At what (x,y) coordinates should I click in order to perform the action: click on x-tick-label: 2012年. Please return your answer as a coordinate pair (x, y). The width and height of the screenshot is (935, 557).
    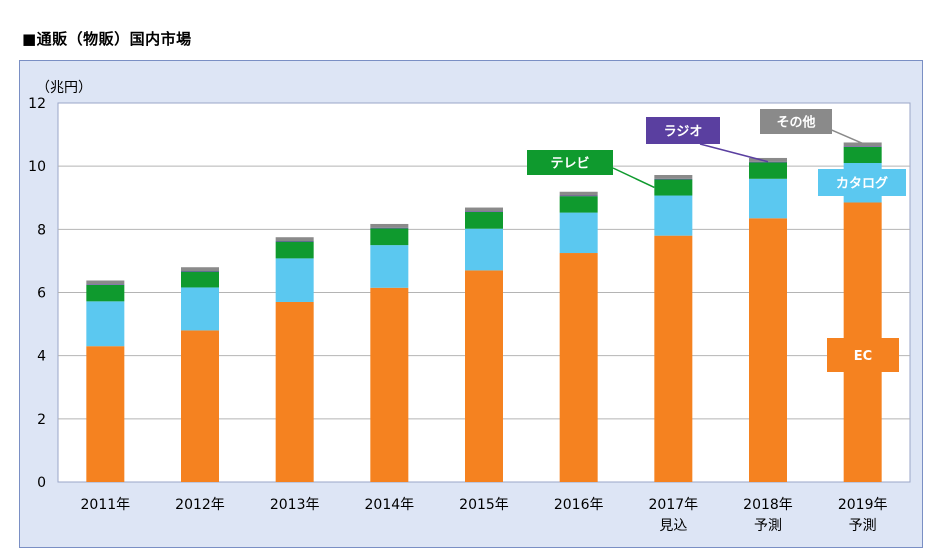
    Looking at the image, I should click on (200, 505).